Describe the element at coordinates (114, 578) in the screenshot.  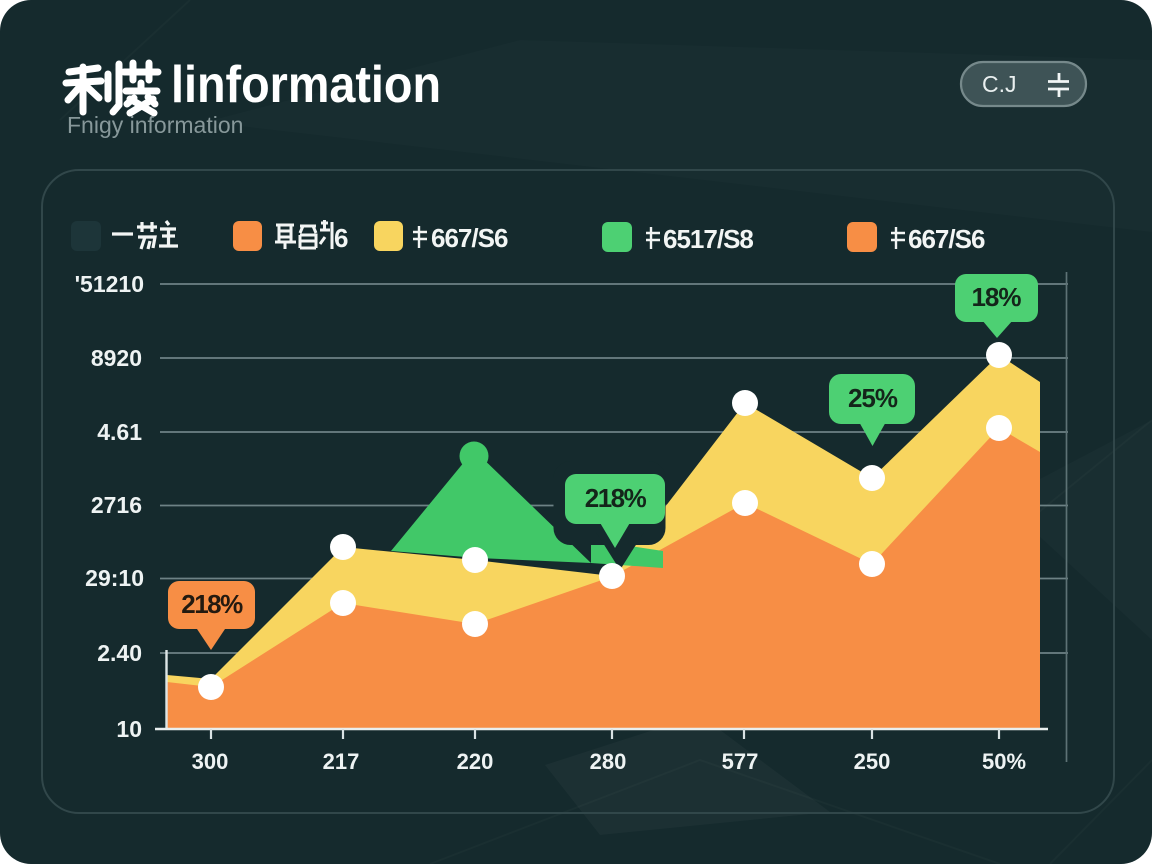
I see `svg-text: 29:10` at that location.